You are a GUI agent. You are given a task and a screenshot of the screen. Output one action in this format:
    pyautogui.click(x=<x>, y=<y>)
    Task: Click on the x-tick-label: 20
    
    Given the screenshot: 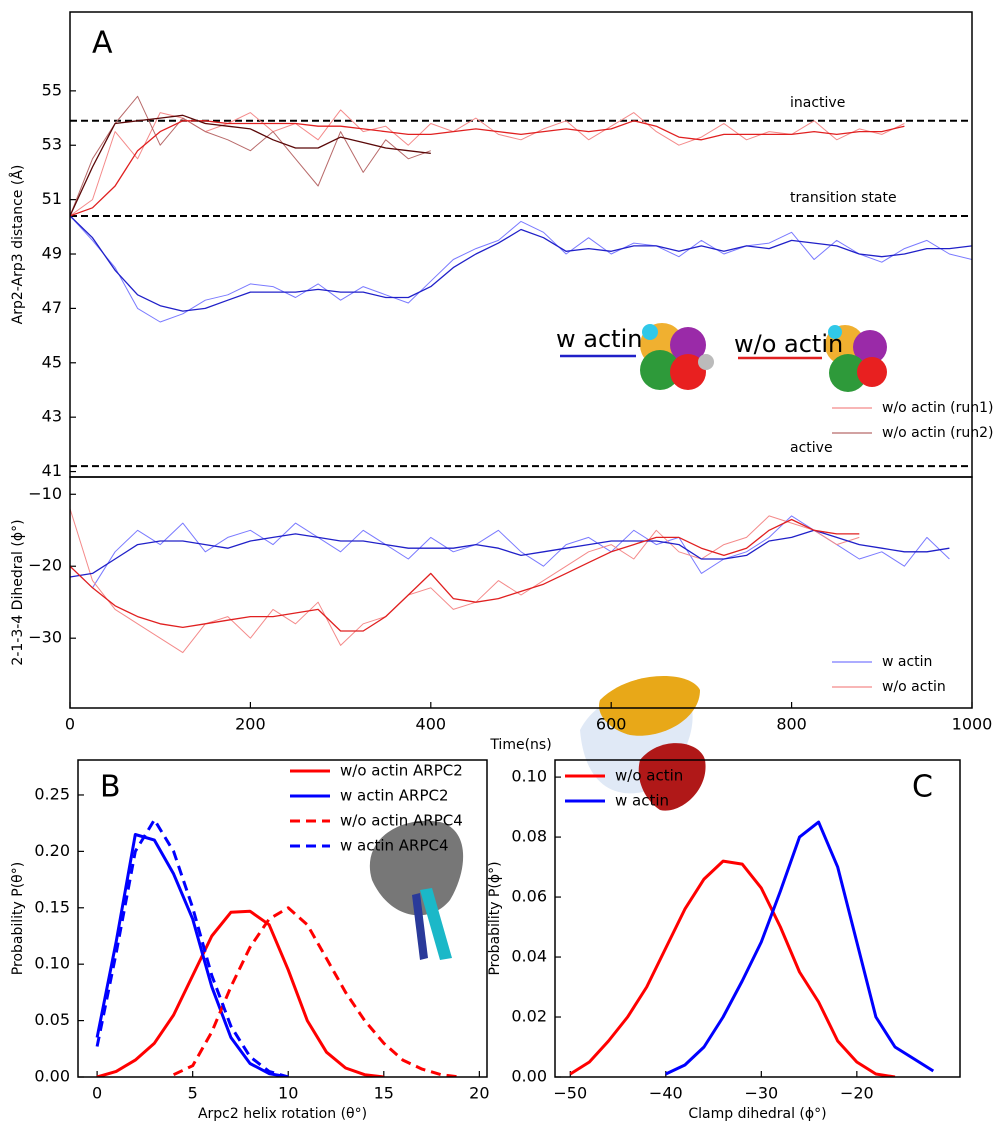 What is the action you would take?
    pyautogui.click(x=479, y=1093)
    